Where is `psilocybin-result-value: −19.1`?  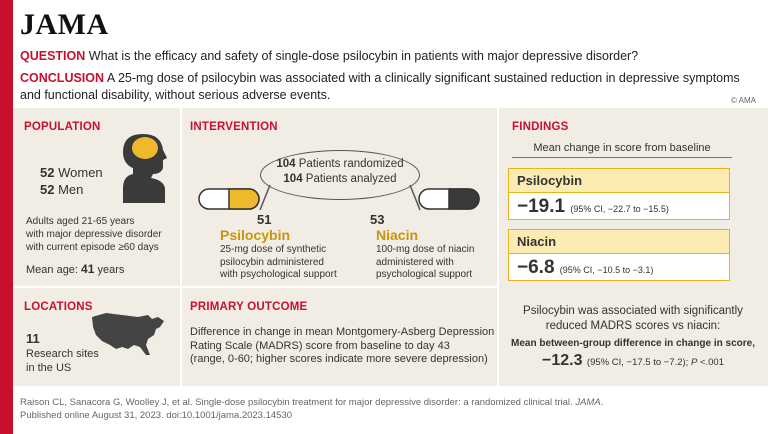
psilocybin-result-value: −19.1 is located at coordinates (541, 206).